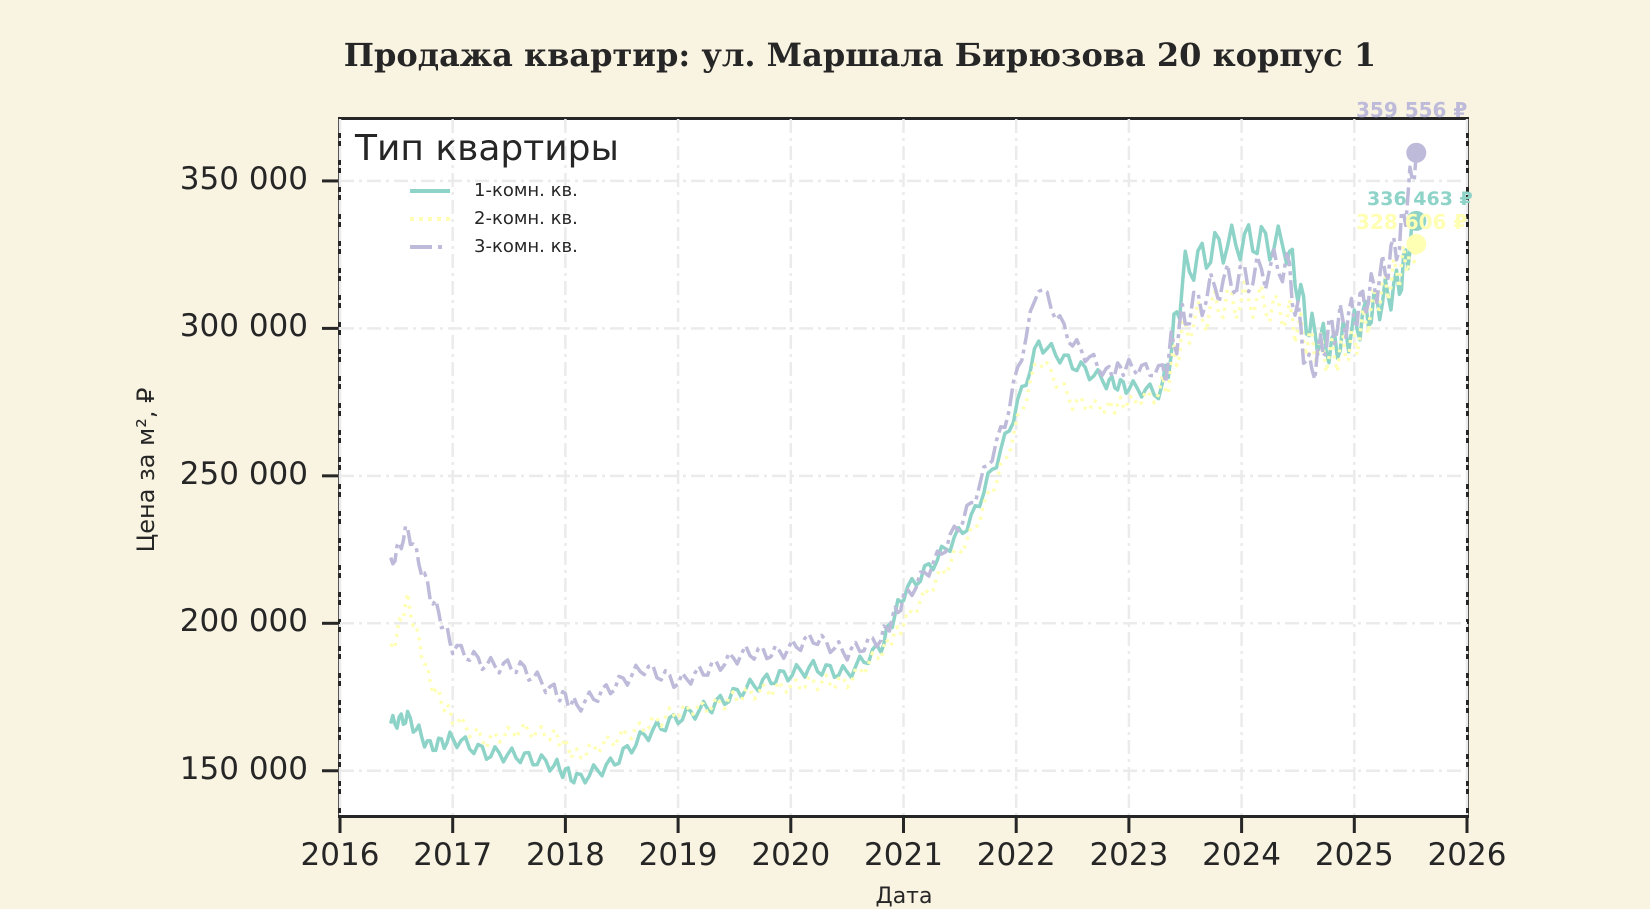 Image resolution: width=1650 pixels, height=909 pixels. What do you see at coordinates (1129, 855) in the screenshot?
I see `x-tick-label: 2023` at bounding box center [1129, 855].